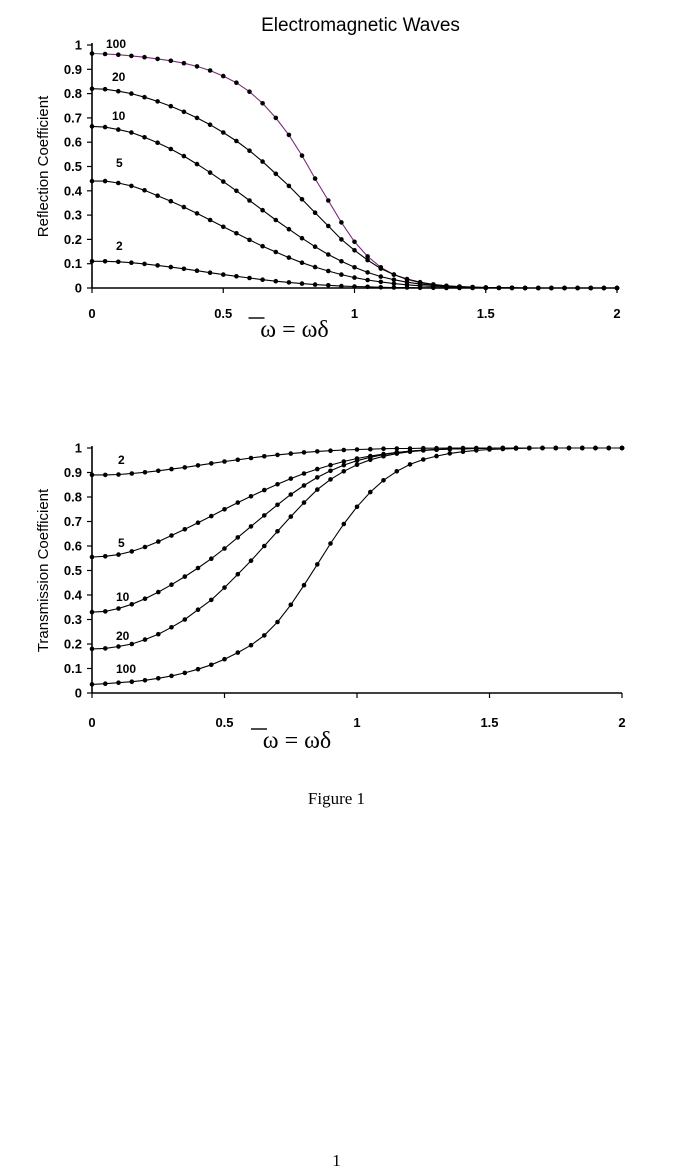 The height and width of the screenshot is (1174, 673). I want to click on y-tick-label: 0, so click(78, 288).